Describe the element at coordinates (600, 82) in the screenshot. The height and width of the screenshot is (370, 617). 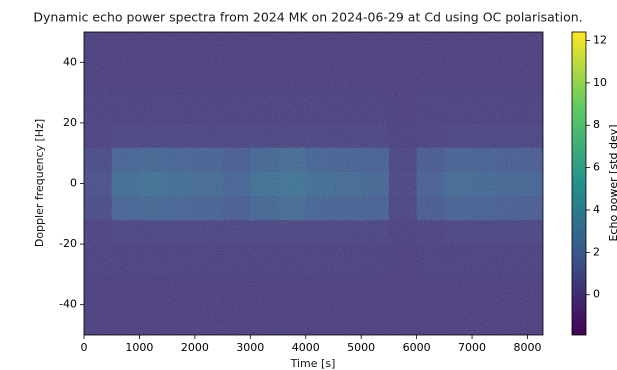
I see `colorbar-tick-label: 10` at that location.